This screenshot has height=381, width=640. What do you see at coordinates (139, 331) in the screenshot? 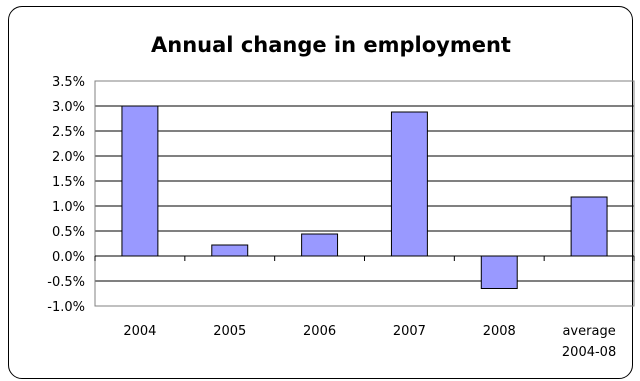
I see `x-tick-label: 2004` at bounding box center [139, 331].